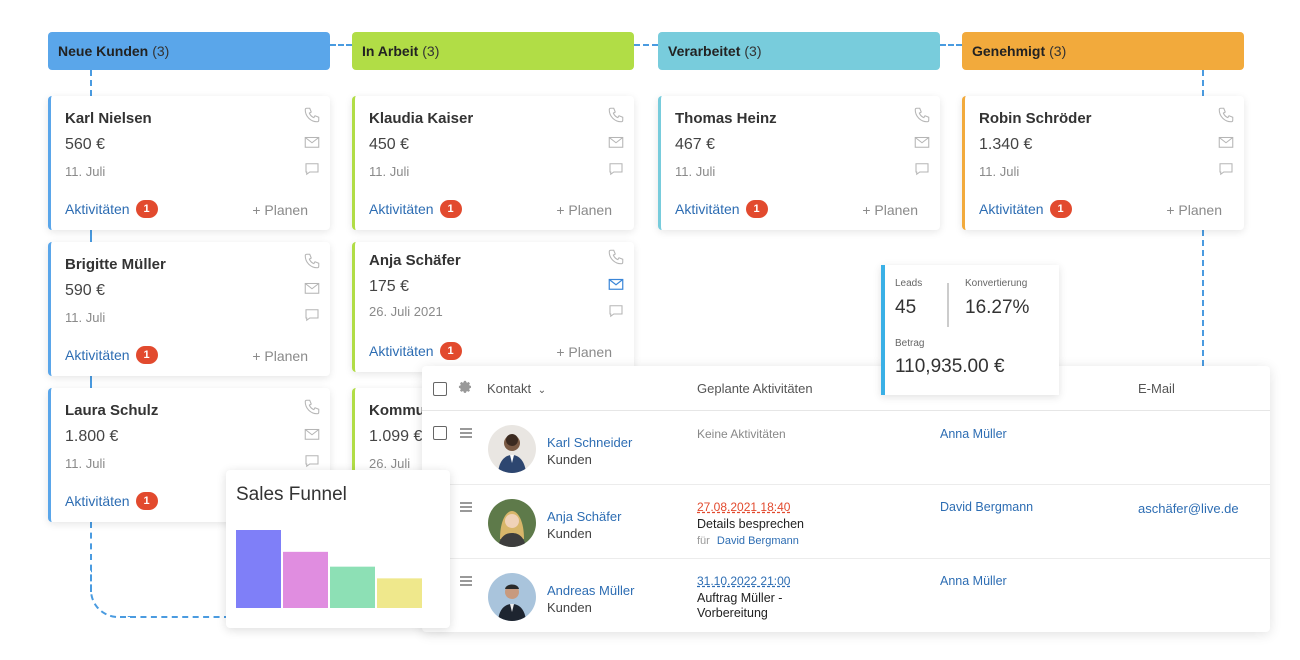 The image size is (1300, 660). Describe the element at coordinates (732, 613) in the screenshot. I see `activity-title-line: Vorbereitung` at that location.